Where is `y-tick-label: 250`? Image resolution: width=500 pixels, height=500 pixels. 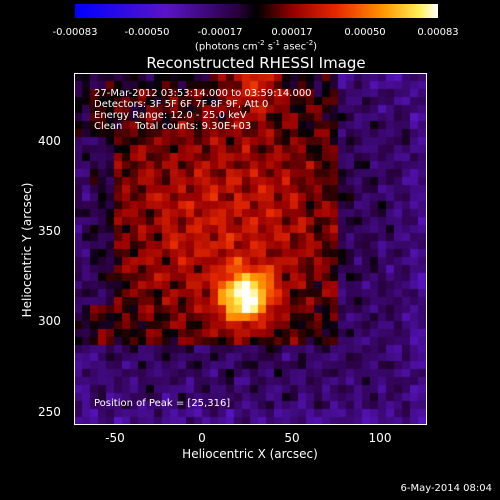 y-tick-label: 250 is located at coordinates (49, 412).